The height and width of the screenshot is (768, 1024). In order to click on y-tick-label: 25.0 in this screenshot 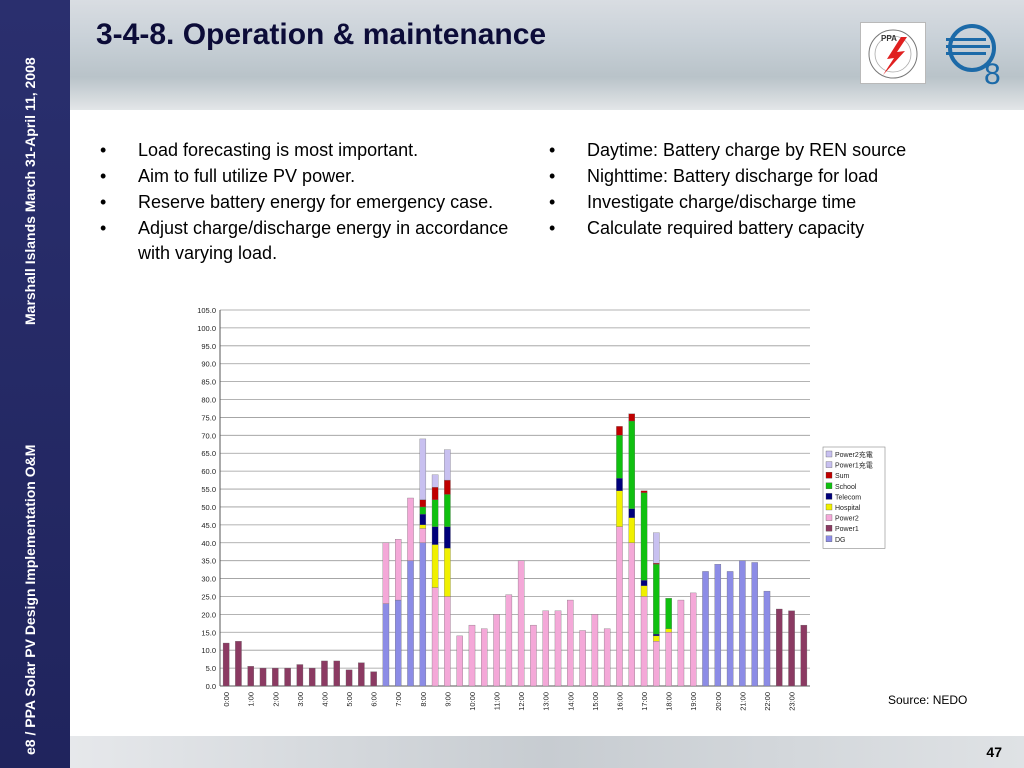, I will do `click(208, 596)`.